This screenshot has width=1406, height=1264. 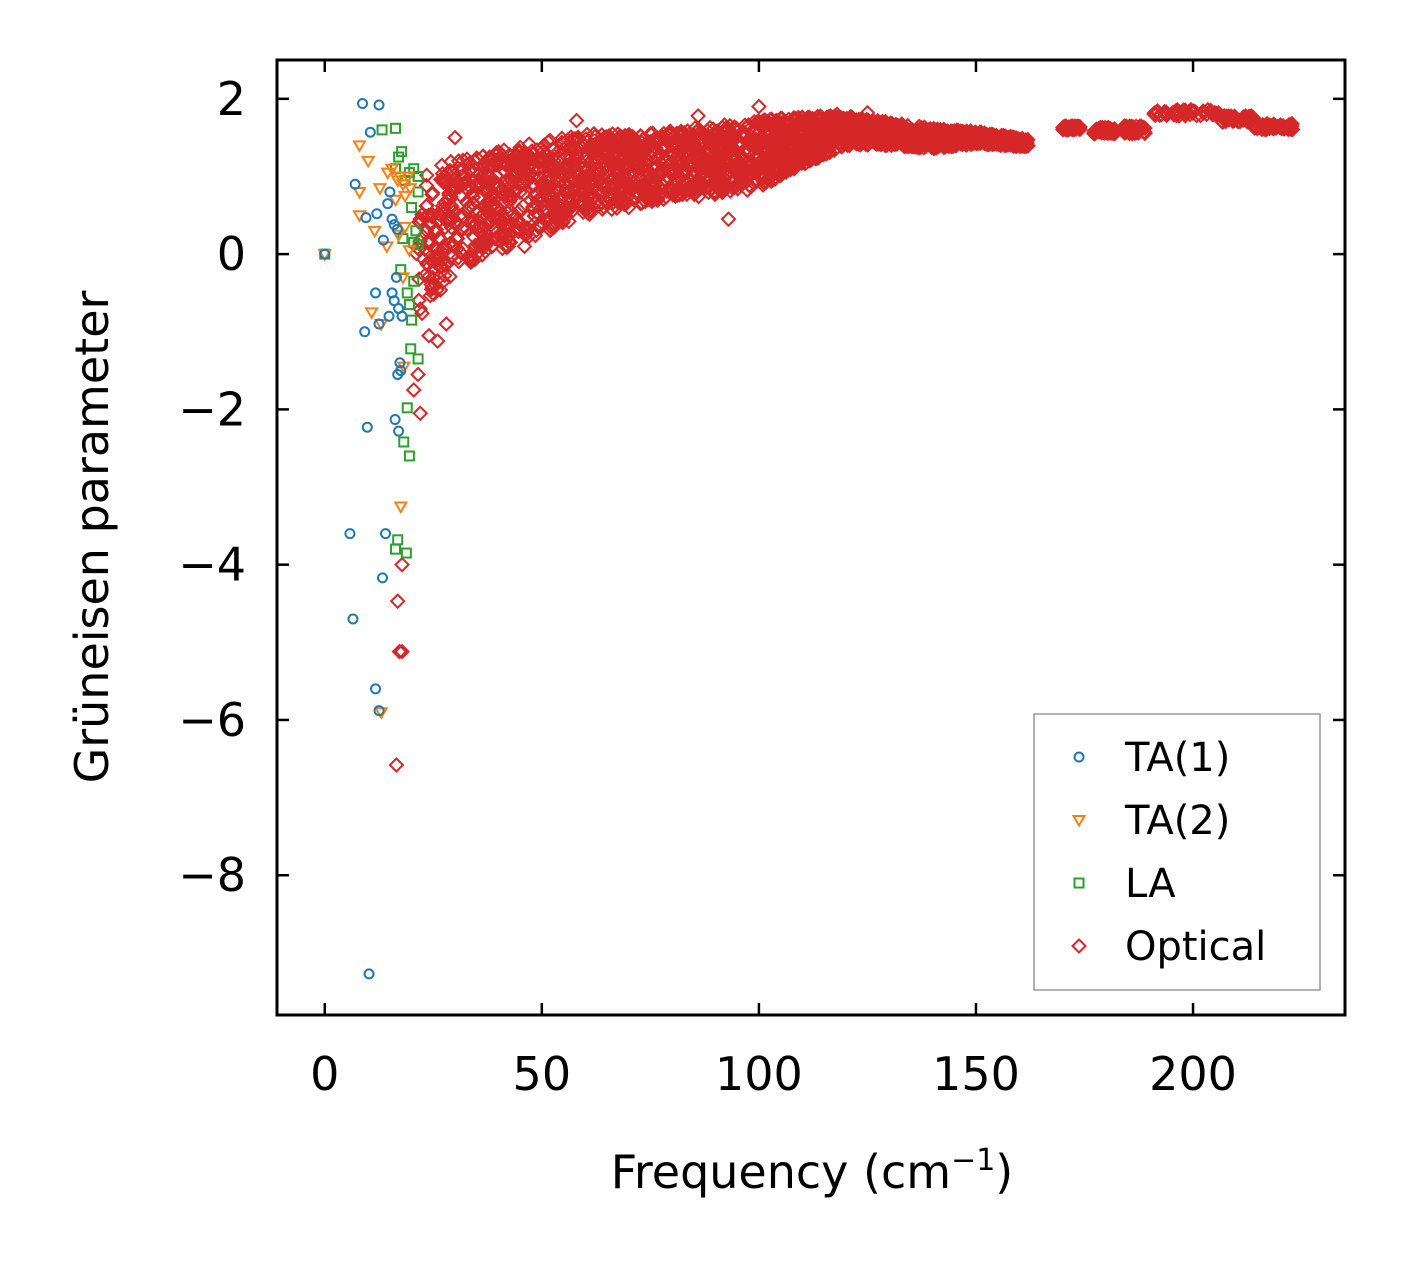 I want to click on x-axis-title: Frequency (cm−1), so click(x=812, y=1171).